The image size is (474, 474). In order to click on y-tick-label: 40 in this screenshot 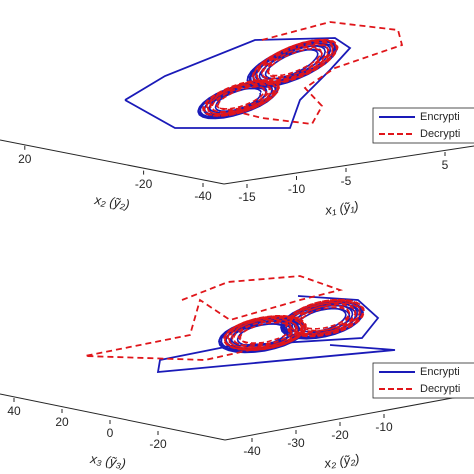, I will do `click(14, 411)`.